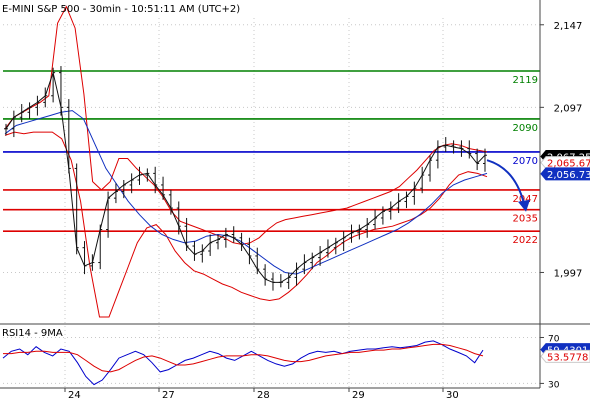 The height and width of the screenshot is (400, 590). What do you see at coordinates (358, 395) in the screenshot?
I see `date-tick-label-29: 29` at bounding box center [358, 395].